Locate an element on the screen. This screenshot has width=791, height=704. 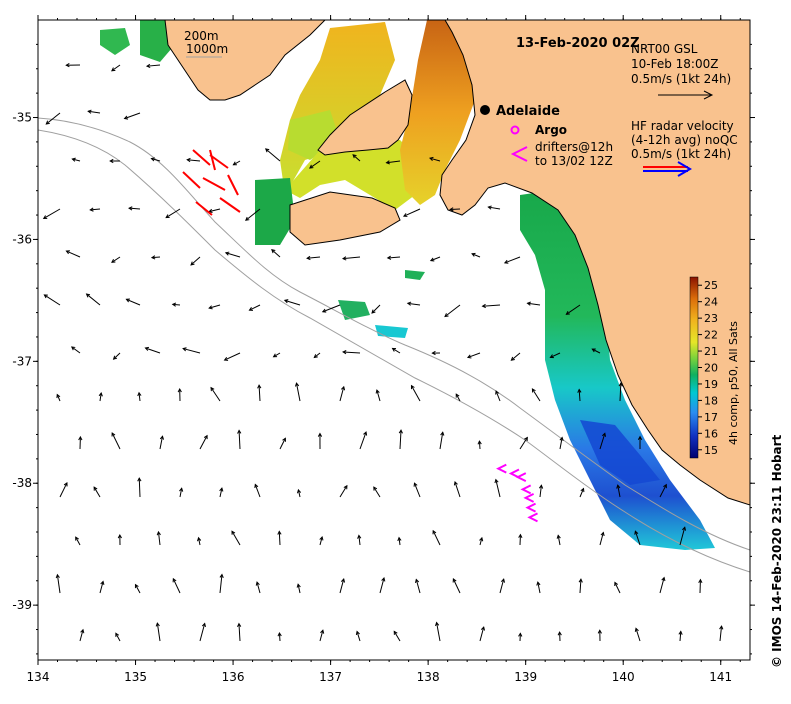
colorbar-tick-label: 22 is located at coordinates (711, 335).